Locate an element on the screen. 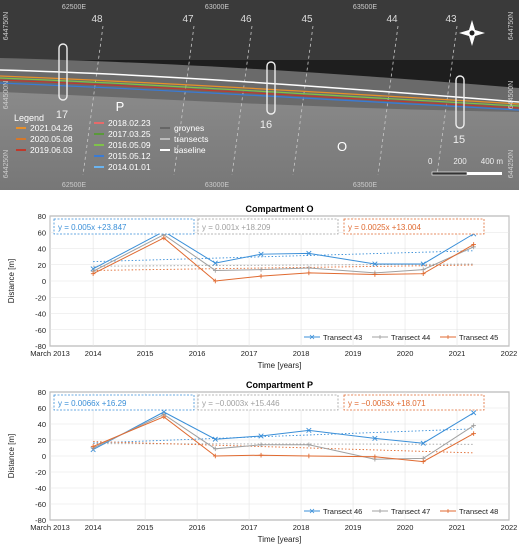 The height and width of the screenshot is (550, 519). y-tick-label: -60 is located at coordinates (40, 504).